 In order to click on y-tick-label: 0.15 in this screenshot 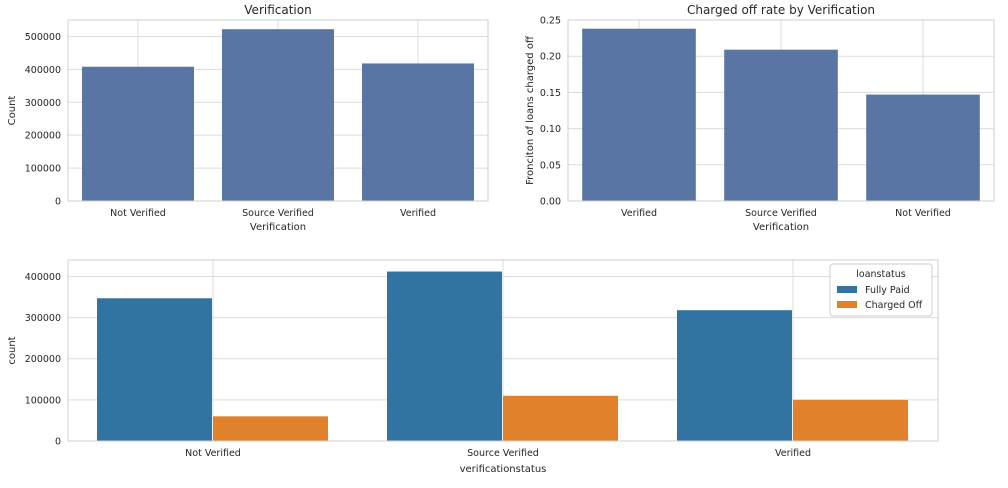, I will do `click(550, 93)`.